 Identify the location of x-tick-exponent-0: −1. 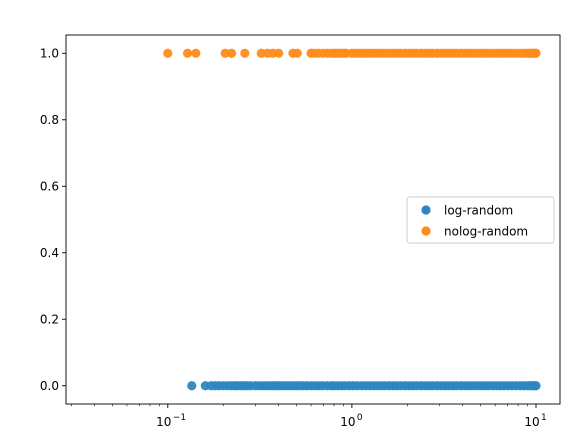
(179, 418).